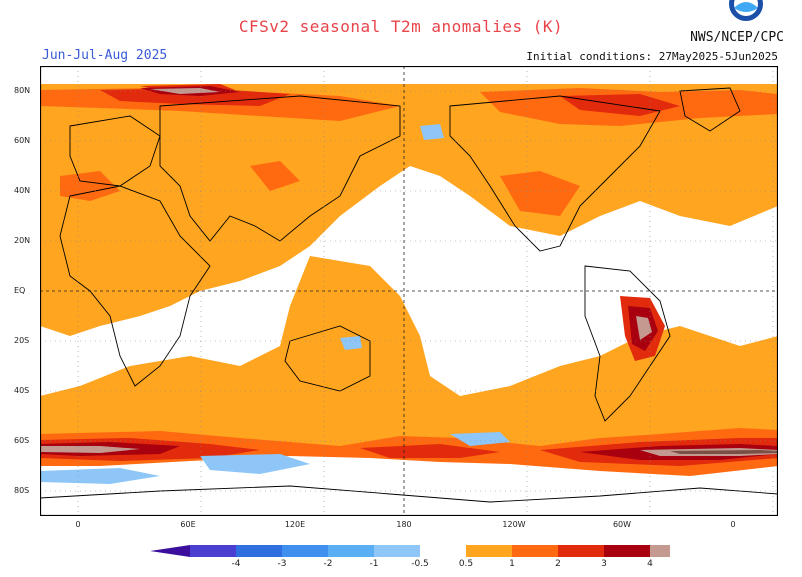 Image resolution: width=802 pixels, height=577 pixels. What do you see at coordinates (22, 390) in the screenshot?
I see `lat-label: 40S` at bounding box center [22, 390].